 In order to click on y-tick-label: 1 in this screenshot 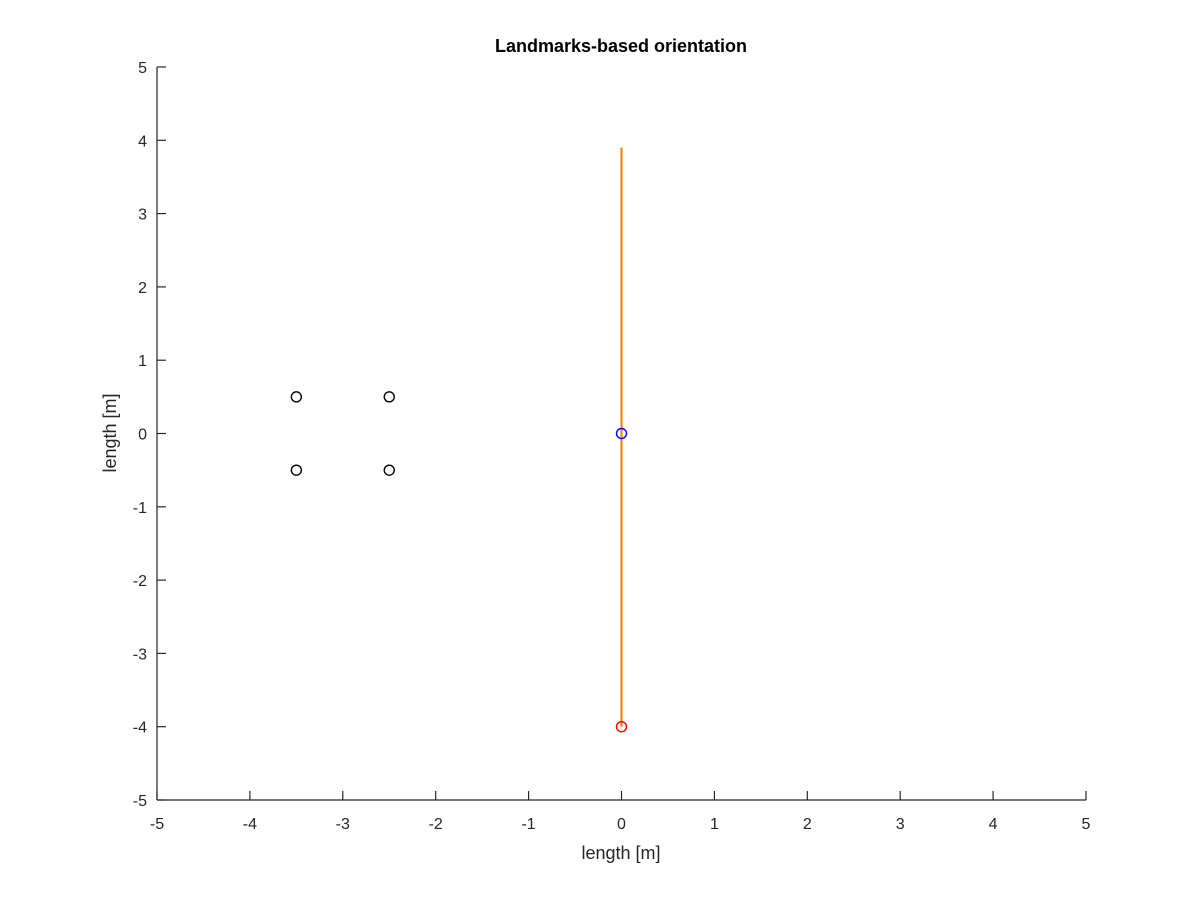, I will do `click(142, 361)`.